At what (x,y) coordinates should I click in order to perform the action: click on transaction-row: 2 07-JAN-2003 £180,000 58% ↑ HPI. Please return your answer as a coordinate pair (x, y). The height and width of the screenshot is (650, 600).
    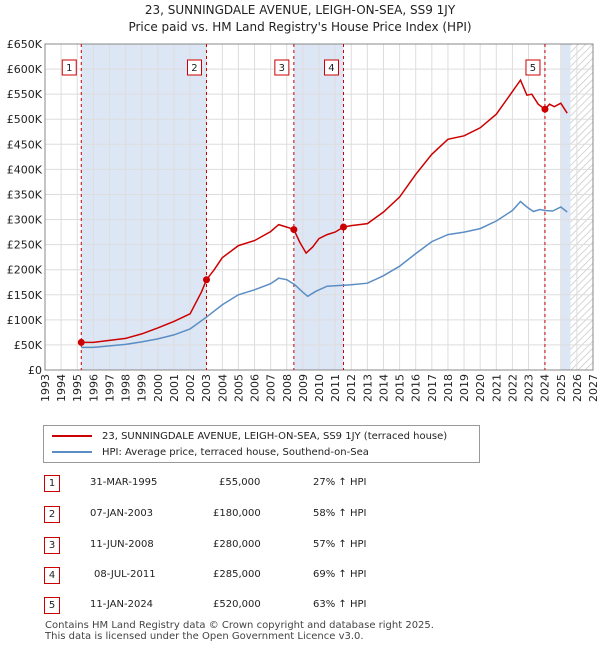
    Looking at the image, I should click on (300, 515).